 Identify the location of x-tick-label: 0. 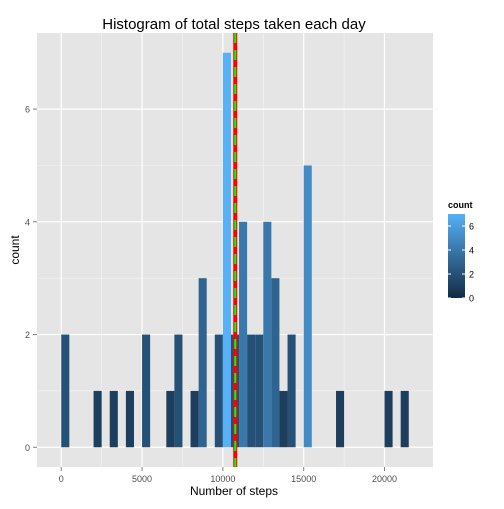
(61, 479).